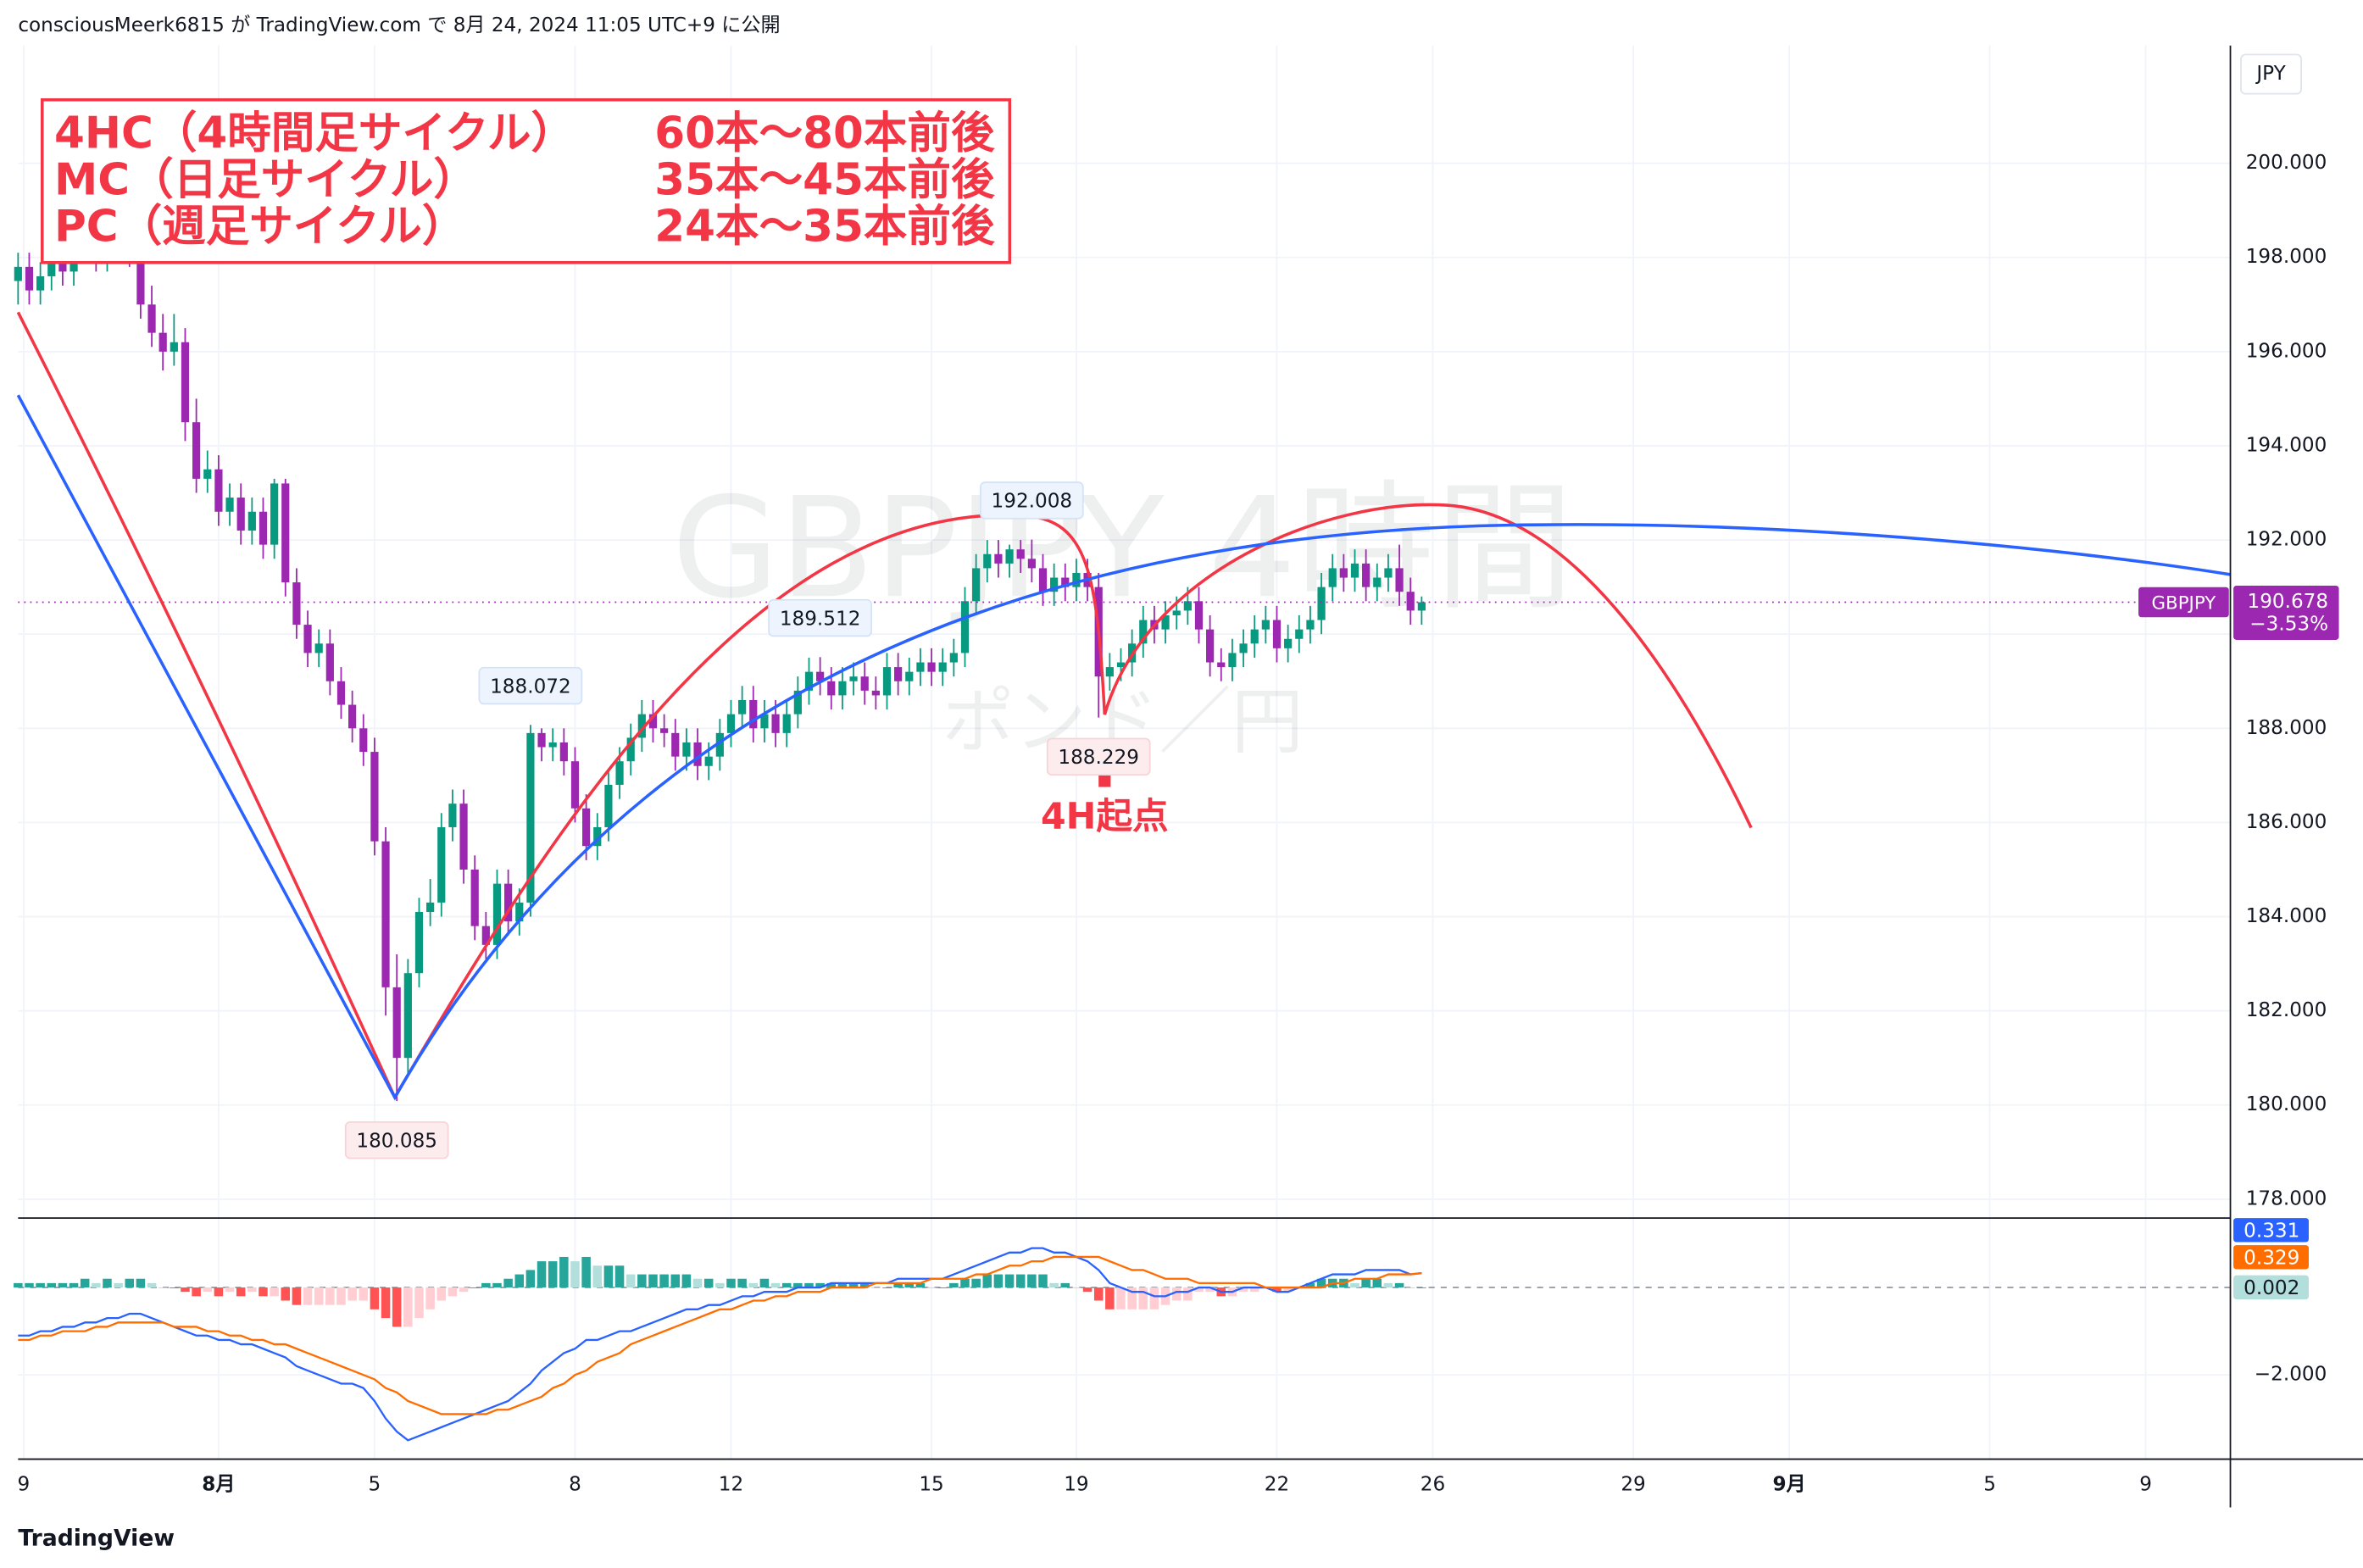  I want to click on y-tick-label: 186.000, so click(2286, 822).